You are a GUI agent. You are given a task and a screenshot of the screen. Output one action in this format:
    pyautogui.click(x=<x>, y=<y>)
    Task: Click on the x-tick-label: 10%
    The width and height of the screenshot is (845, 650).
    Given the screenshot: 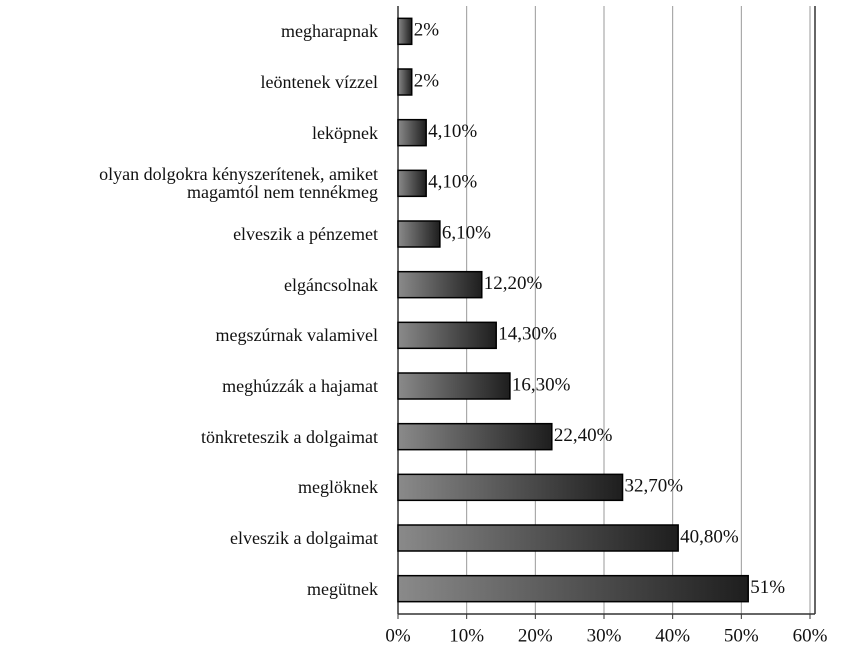 What is the action you would take?
    pyautogui.click(x=466, y=635)
    